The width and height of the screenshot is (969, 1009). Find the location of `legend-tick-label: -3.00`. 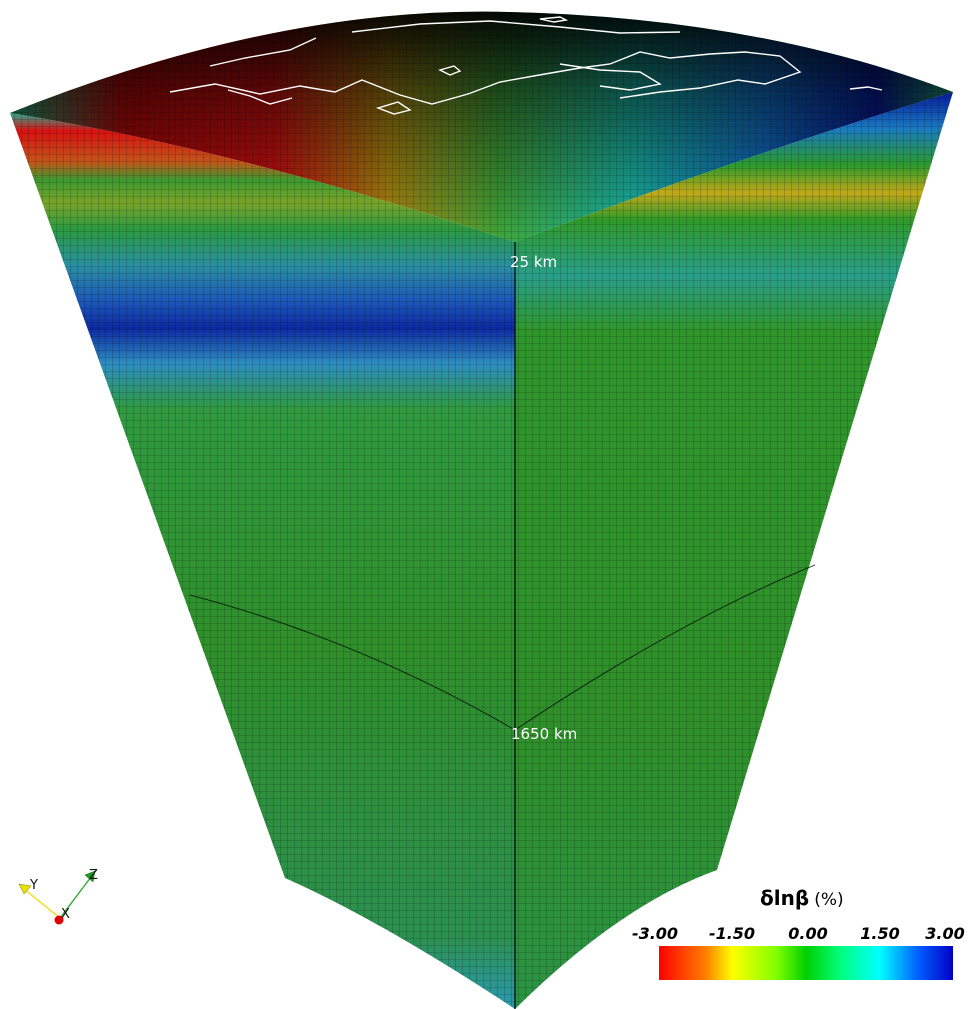

legend-tick-label: -3.00 is located at coordinates (655, 933).